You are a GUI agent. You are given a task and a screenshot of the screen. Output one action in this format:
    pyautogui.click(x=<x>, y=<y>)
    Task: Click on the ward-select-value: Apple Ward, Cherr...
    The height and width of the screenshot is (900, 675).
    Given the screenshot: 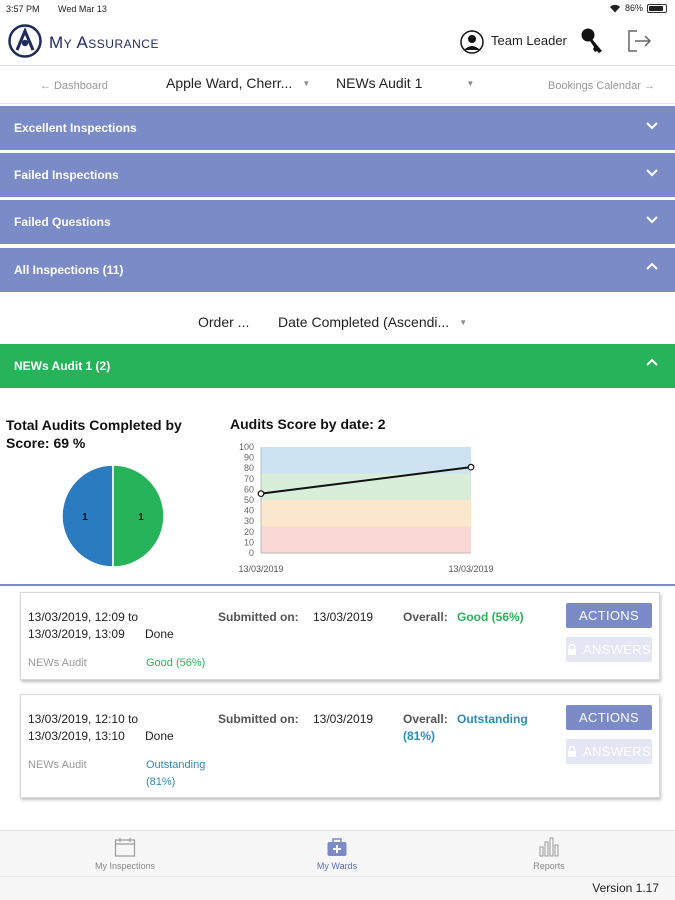 What is the action you would take?
    pyautogui.click(x=229, y=83)
    